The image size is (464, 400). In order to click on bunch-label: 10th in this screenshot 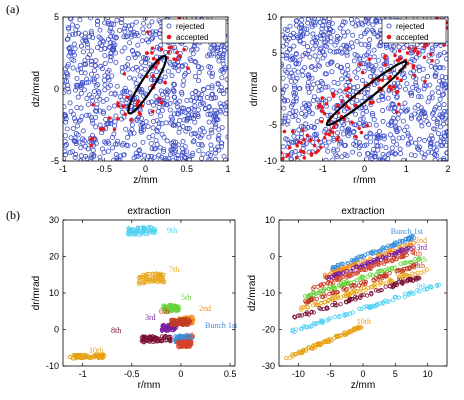, I will do `click(96, 350)`.